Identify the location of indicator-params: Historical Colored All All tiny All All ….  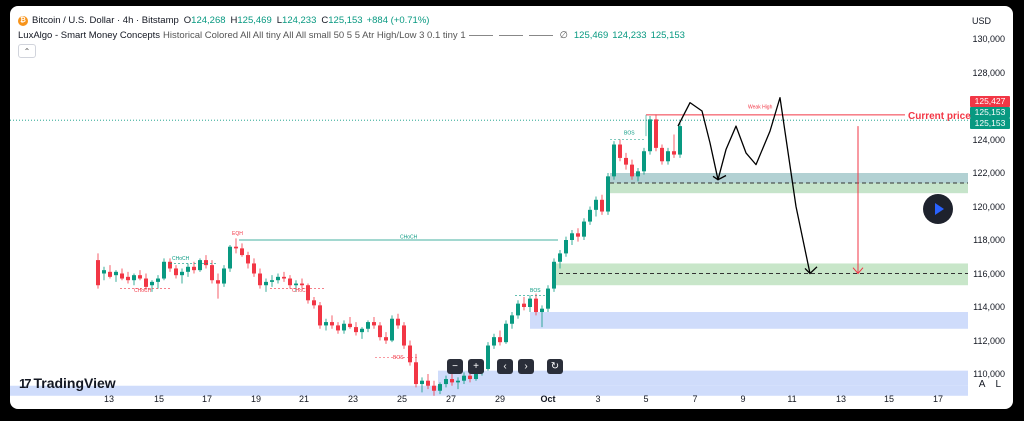
(314, 35).